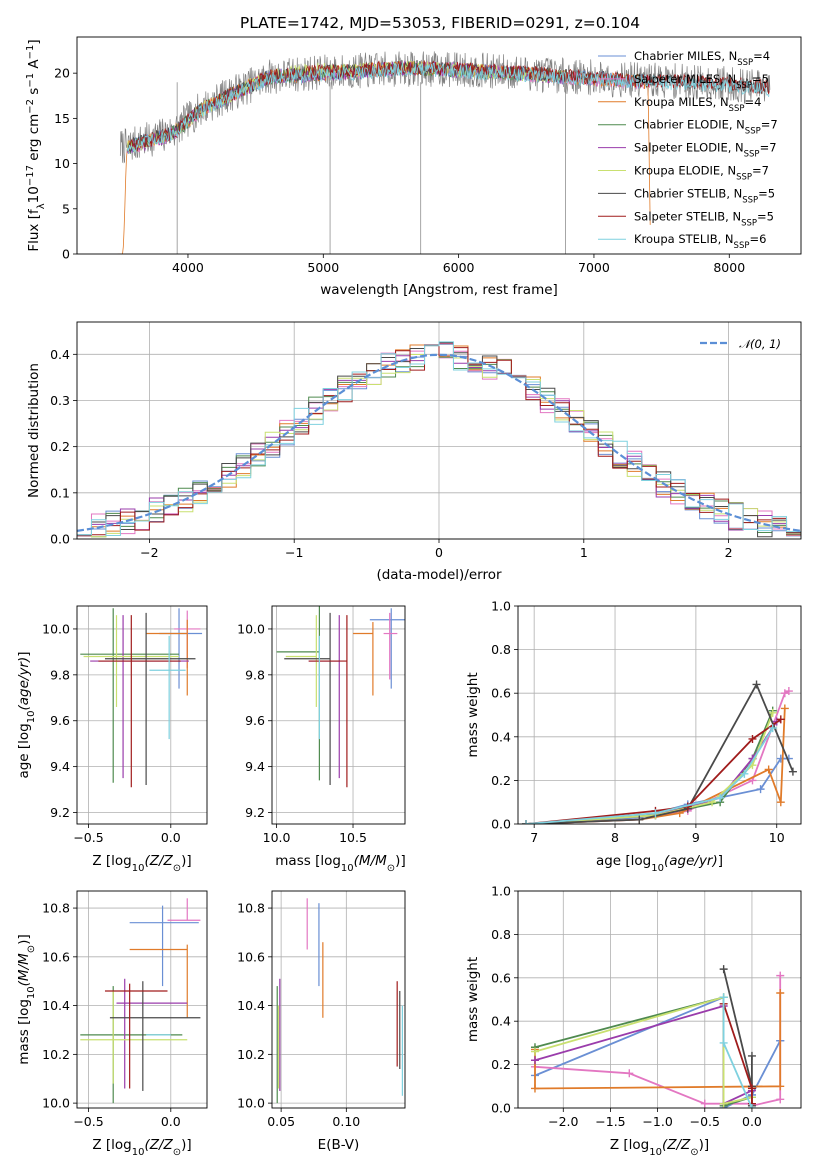 This screenshot has width=819, height=1170. I want to click on x-tick-label: 10.5, so click(353, 837).